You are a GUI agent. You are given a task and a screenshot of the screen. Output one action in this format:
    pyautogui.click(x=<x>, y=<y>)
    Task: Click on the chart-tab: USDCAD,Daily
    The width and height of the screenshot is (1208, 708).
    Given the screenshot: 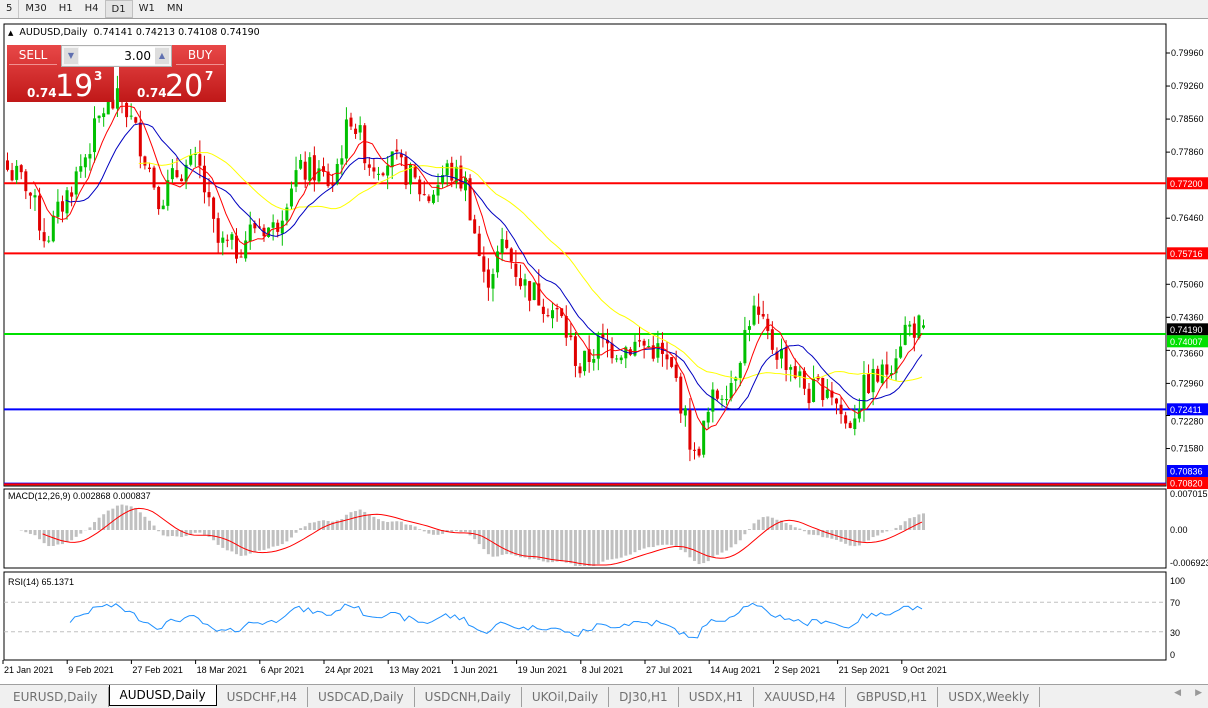 What is the action you would take?
    pyautogui.click(x=361, y=697)
    